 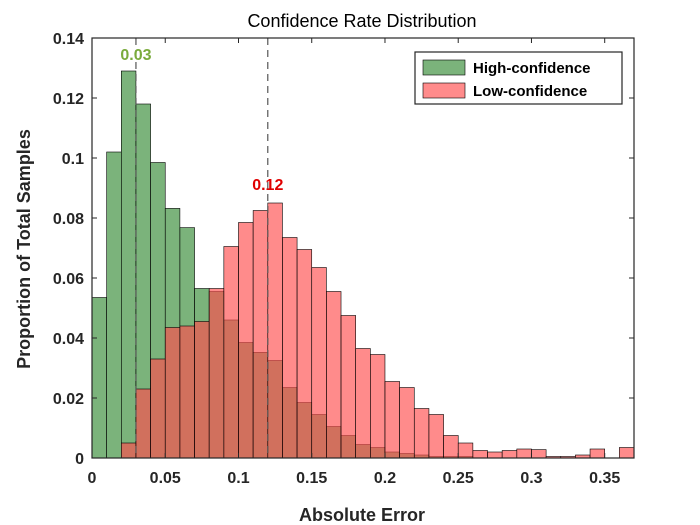 What do you see at coordinates (238, 478) in the screenshot?
I see `x-tick-label: 0.1` at bounding box center [238, 478].